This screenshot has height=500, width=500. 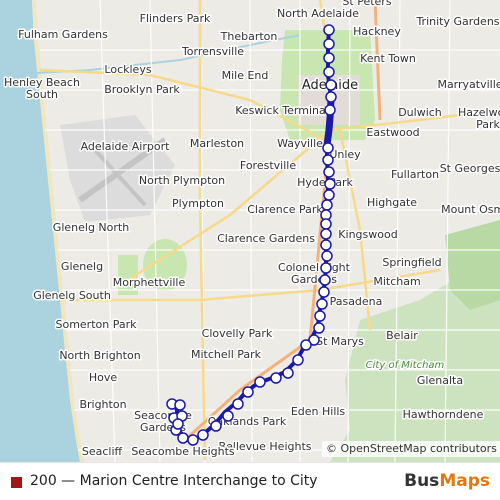 What do you see at coordinates (91, 227) in the screenshot?
I see `place-label-glenelg-north: Glenelg North` at bounding box center [91, 227].